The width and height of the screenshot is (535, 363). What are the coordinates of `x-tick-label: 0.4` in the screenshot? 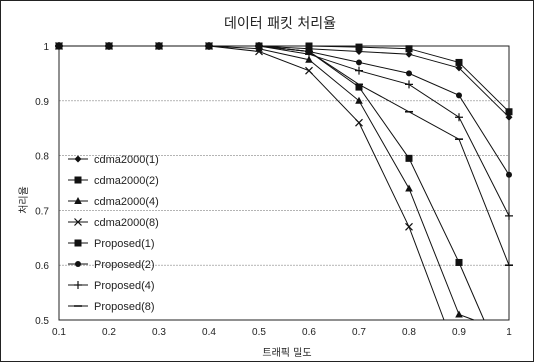 It's located at (209, 332).